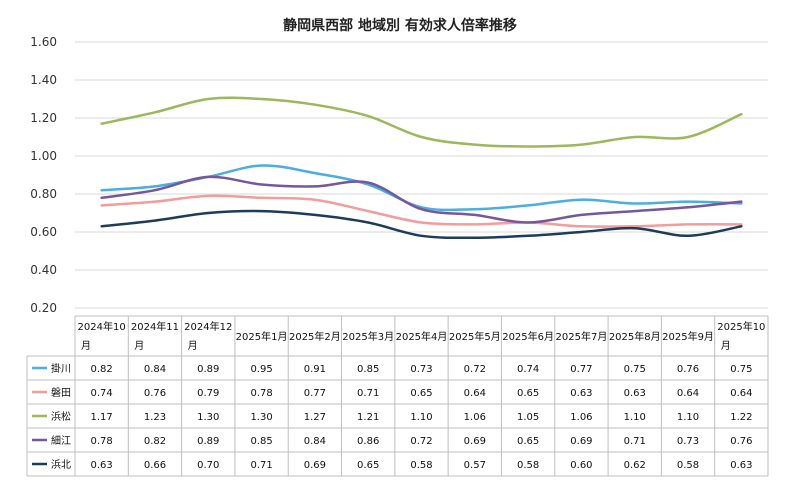 This screenshot has height=485, width=800. What do you see at coordinates (61, 392) in the screenshot?
I see `legend-label: 磐田` at bounding box center [61, 392].